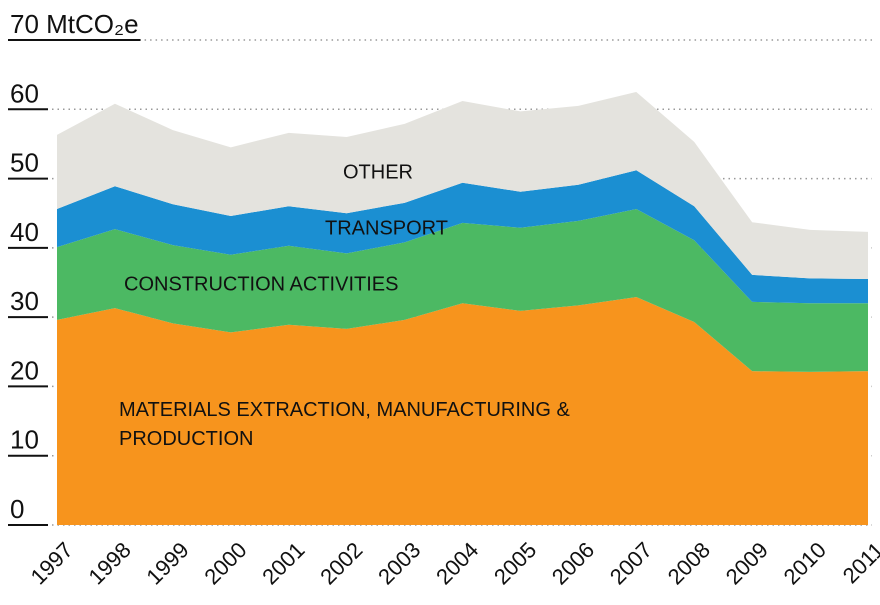 This screenshot has height=605, width=880. What do you see at coordinates (261, 284) in the screenshot?
I see `series-label: CONSTRUCTION ACTIVITIES` at bounding box center [261, 284].